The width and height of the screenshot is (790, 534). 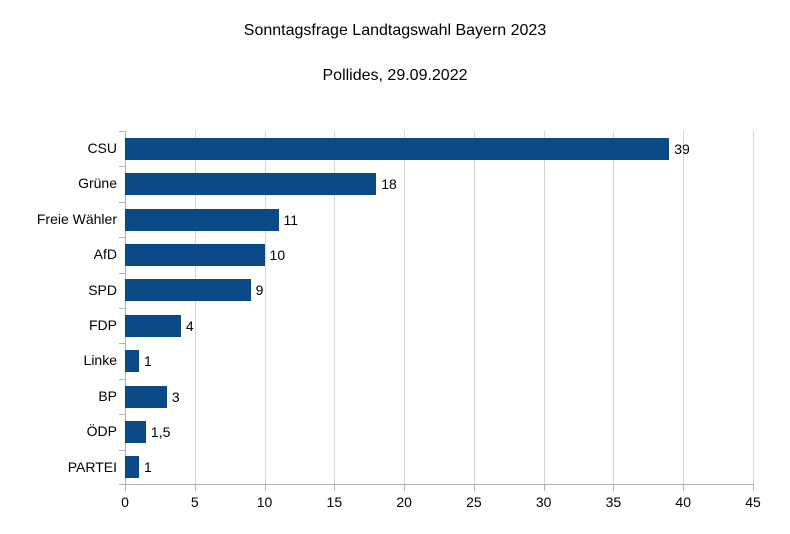 What do you see at coordinates (543, 502) in the screenshot?
I see `x-axis-tick-label: 30` at bounding box center [543, 502].